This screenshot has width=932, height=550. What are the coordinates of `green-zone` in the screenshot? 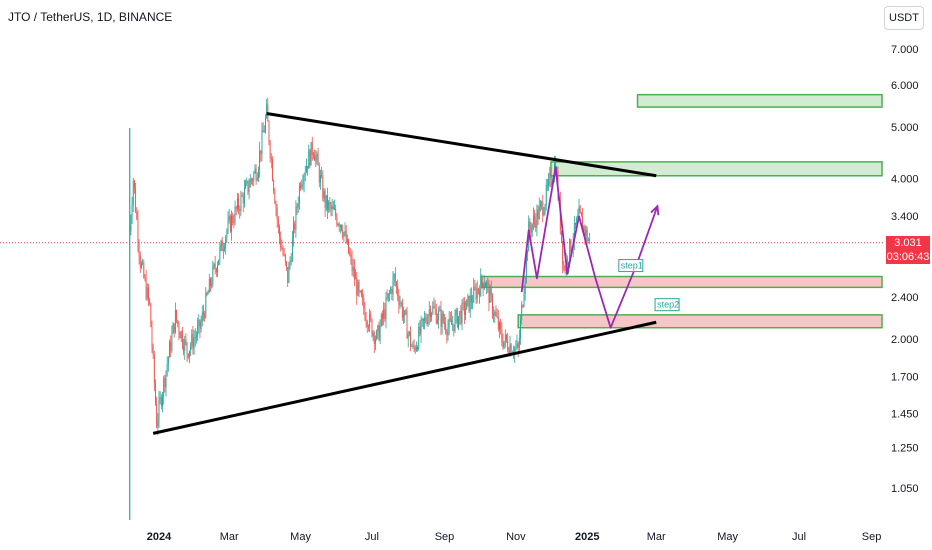 It's located at (716, 169).